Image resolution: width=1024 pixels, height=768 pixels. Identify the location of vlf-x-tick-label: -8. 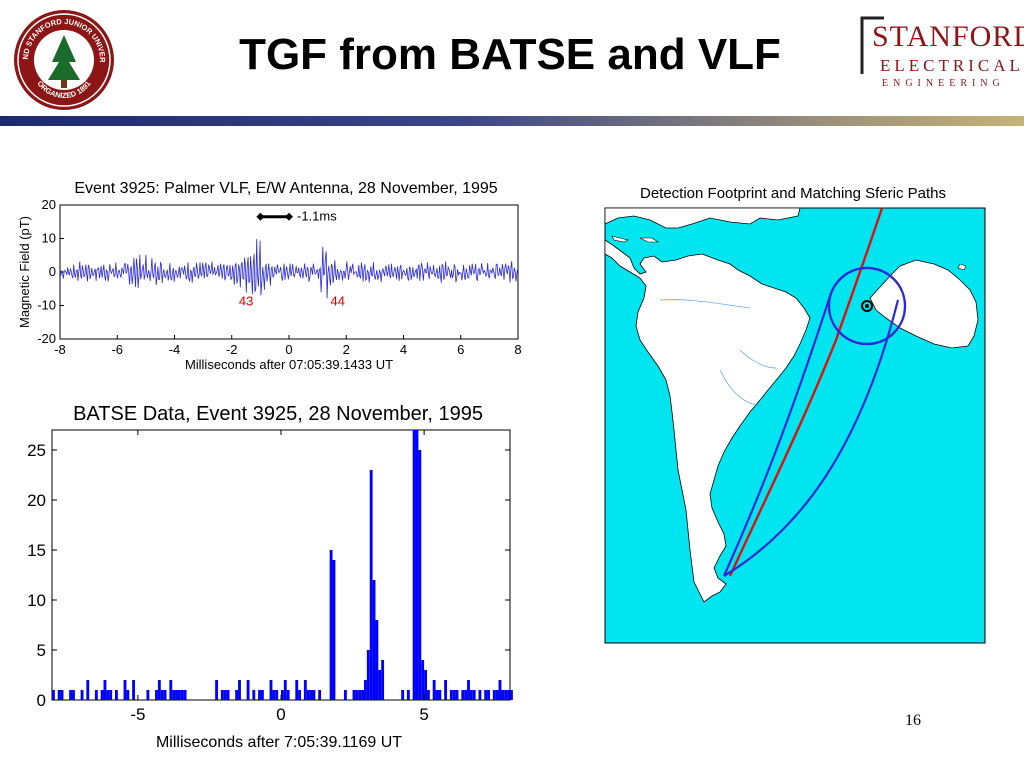
(60, 349).